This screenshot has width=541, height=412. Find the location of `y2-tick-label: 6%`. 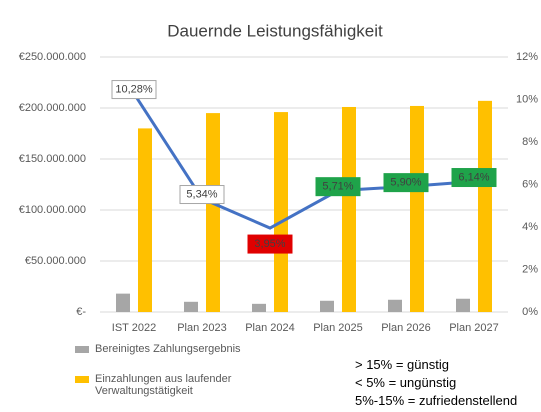

y2-tick-label: 6% is located at coordinates (530, 184).